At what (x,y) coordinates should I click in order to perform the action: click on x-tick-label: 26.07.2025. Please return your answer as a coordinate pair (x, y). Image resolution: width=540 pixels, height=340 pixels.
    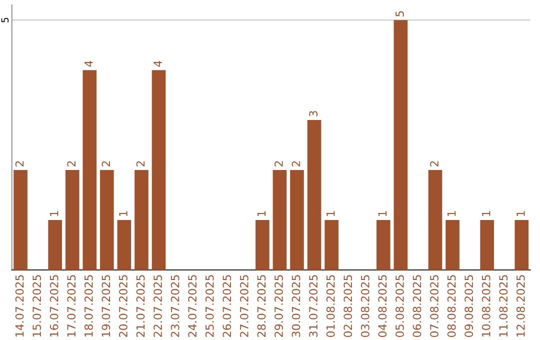
    Looking at the image, I should click on (227, 306).